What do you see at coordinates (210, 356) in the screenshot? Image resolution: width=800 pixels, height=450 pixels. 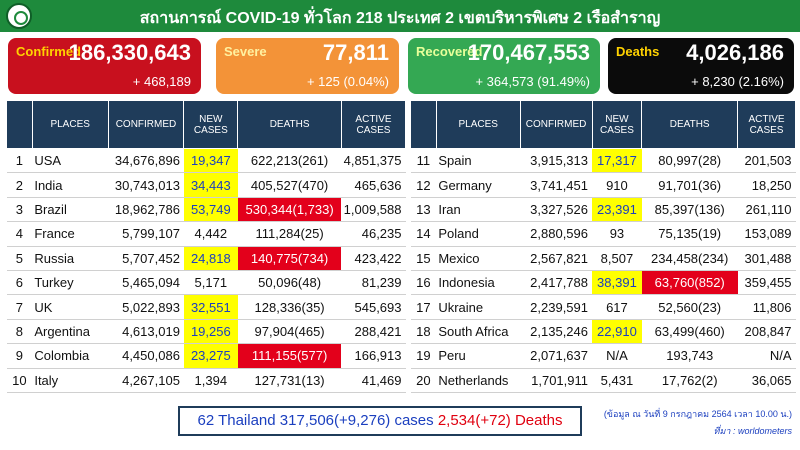 I see `new-cases-cell: 23,275` at bounding box center [210, 356].